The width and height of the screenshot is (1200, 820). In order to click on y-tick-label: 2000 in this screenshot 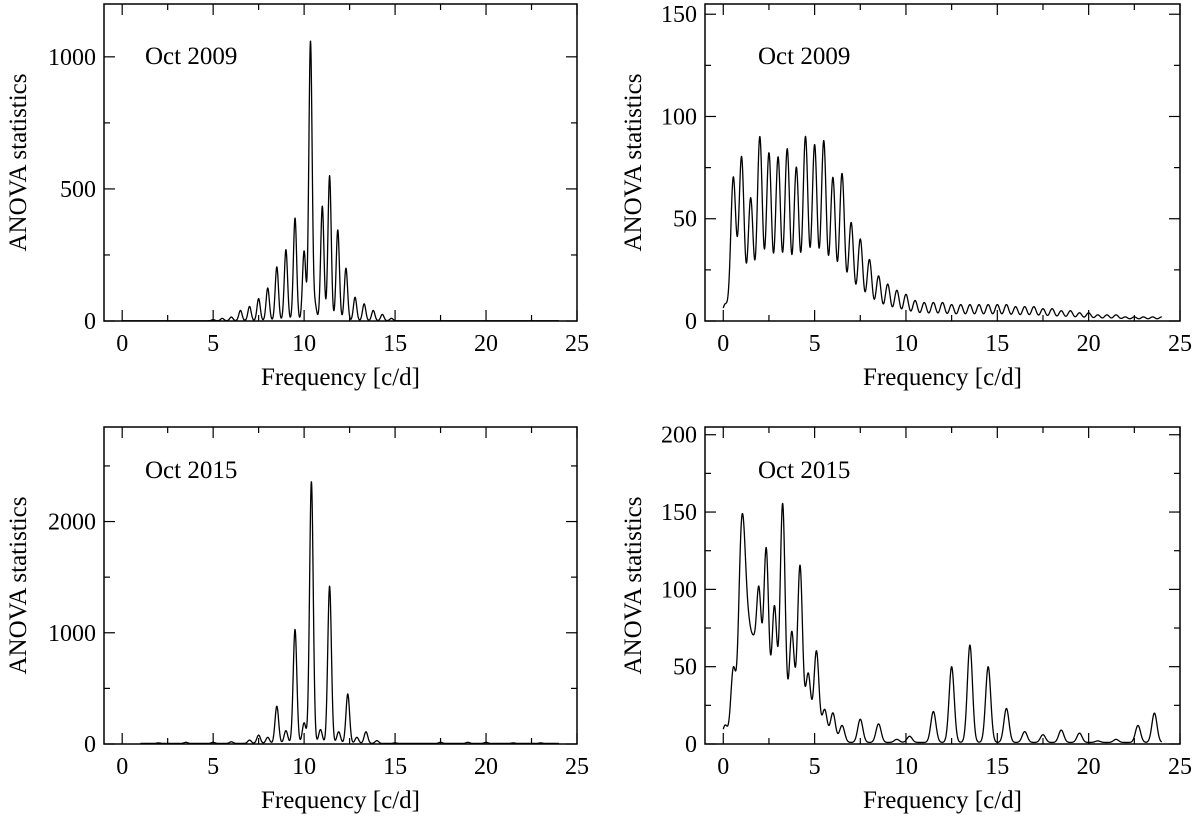, I will do `click(72, 523)`.